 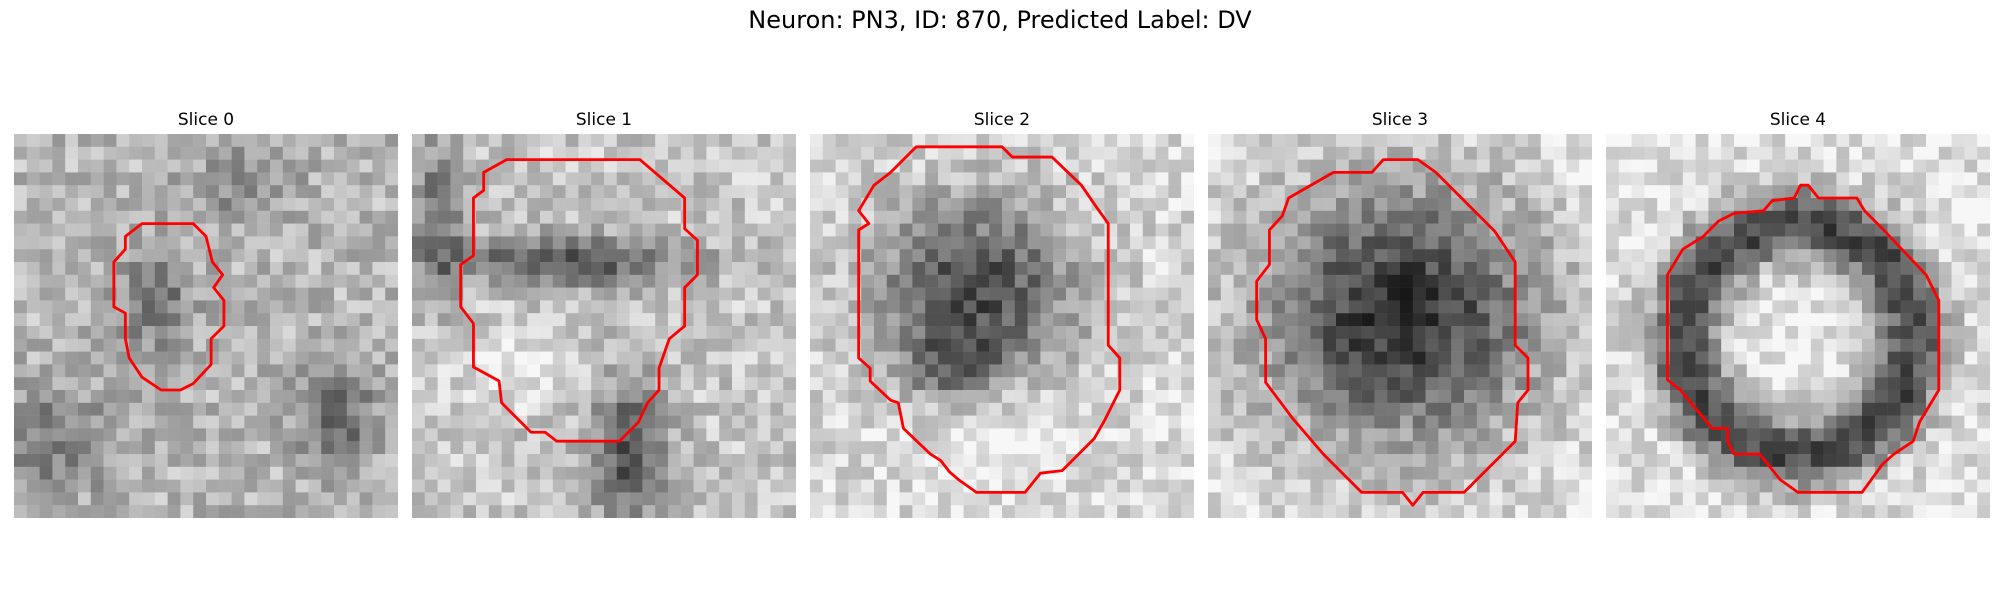 What do you see at coordinates (206, 120) in the screenshot?
I see `slice-title: Slice 0` at bounding box center [206, 120].